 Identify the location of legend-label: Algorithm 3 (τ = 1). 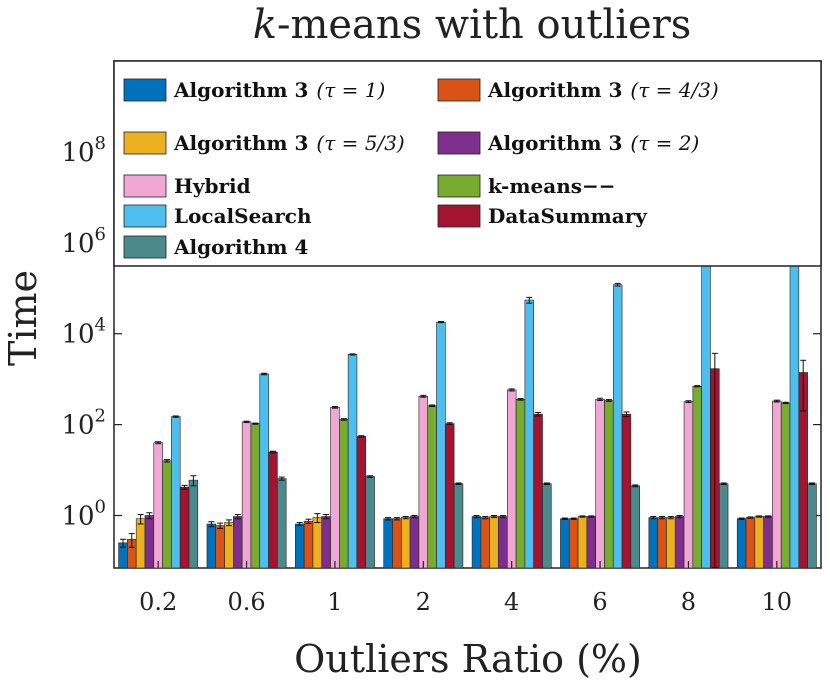
(279, 90).